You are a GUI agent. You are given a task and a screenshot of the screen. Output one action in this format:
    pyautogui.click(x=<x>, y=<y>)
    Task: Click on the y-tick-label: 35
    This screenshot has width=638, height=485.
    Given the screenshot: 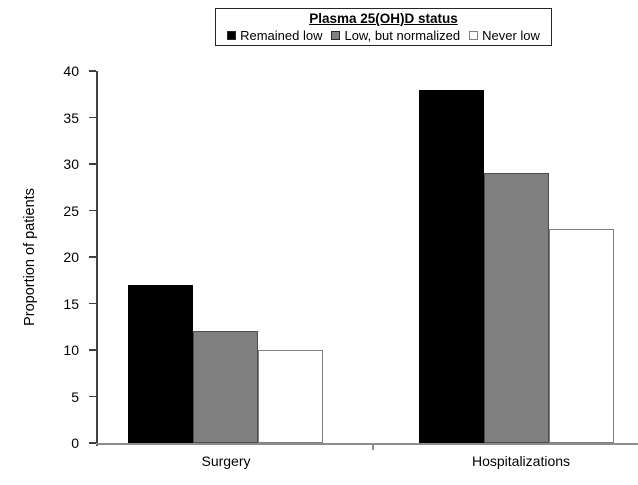 What is the action you would take?
    pyautogui.click(x=71, y=117)
    